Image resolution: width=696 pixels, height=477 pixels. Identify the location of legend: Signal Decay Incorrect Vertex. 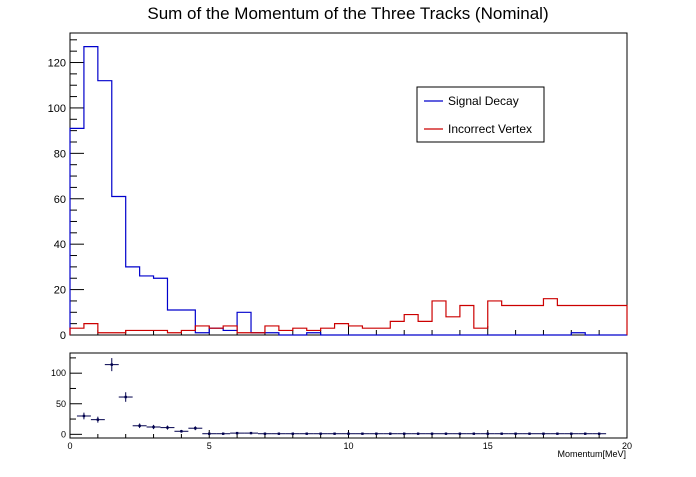
(480, 114).